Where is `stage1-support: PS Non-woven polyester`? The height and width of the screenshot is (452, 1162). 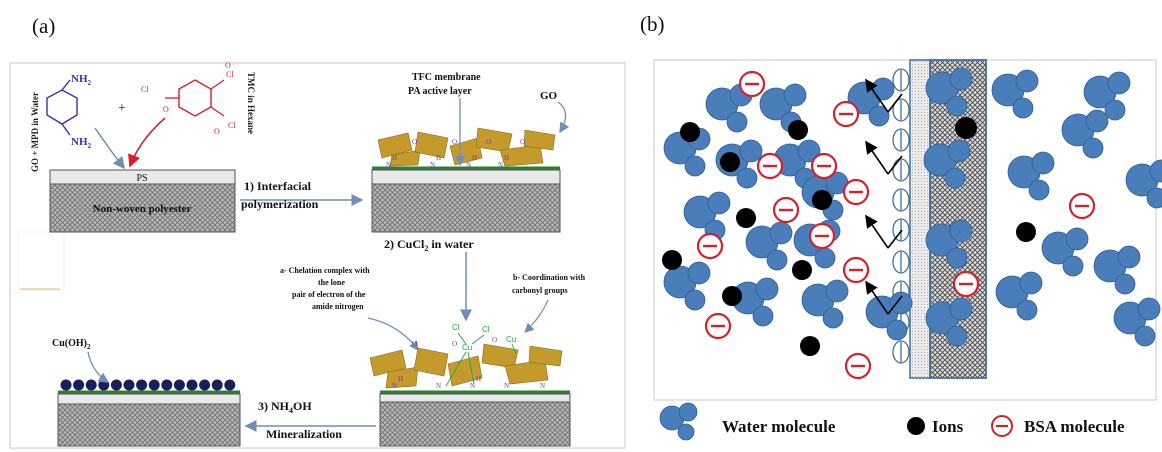 stage1-support: PS Non-woven polyester is located at coordinates (142, 201).